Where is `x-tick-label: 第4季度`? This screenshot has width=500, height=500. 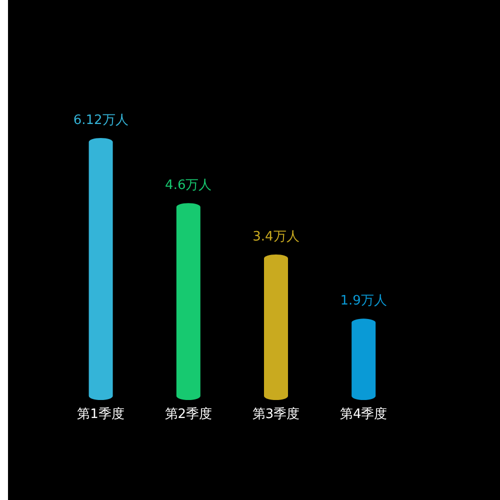 x-tick-label: 第4季度 is located at coordinates (364, 414).